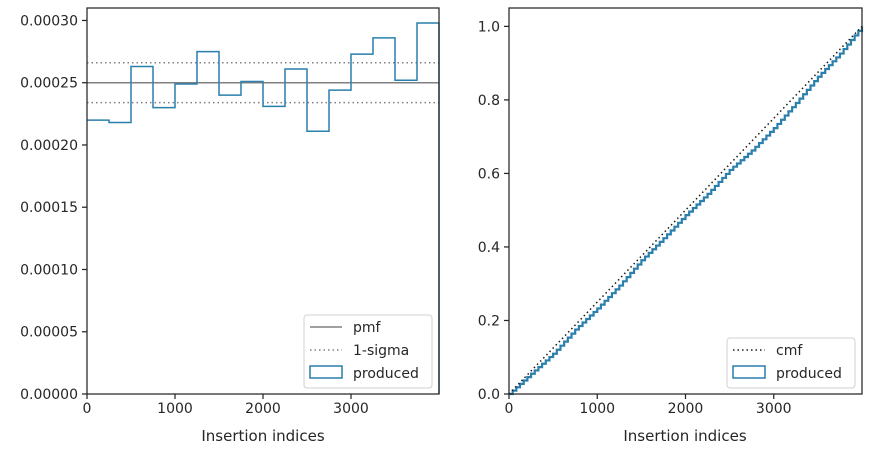 Image resolution: width=871 pixels, height=453 pixels. Describe the element at coordinates (49, 395) in the screenshot. I see `y-tick-label: 0.00000` at that location.